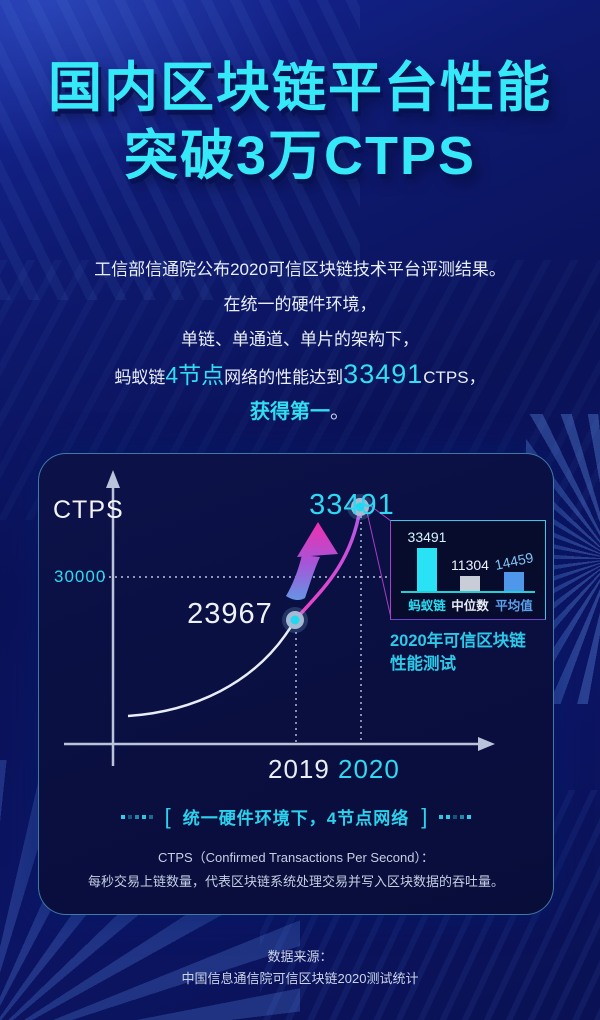 Image resolution: width=600 pixels, height=1020 pixels. What do you see at coordinates (514, 561) in the screenshot?
I see `inset-bar-value-平均值: 14459` at bounding box center [514, 561].